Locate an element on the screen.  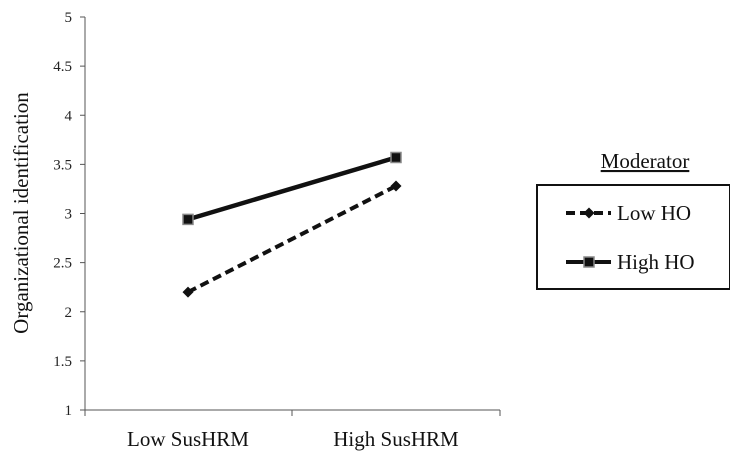
y-tick-label: 3 is located at coordinates (69, 215).